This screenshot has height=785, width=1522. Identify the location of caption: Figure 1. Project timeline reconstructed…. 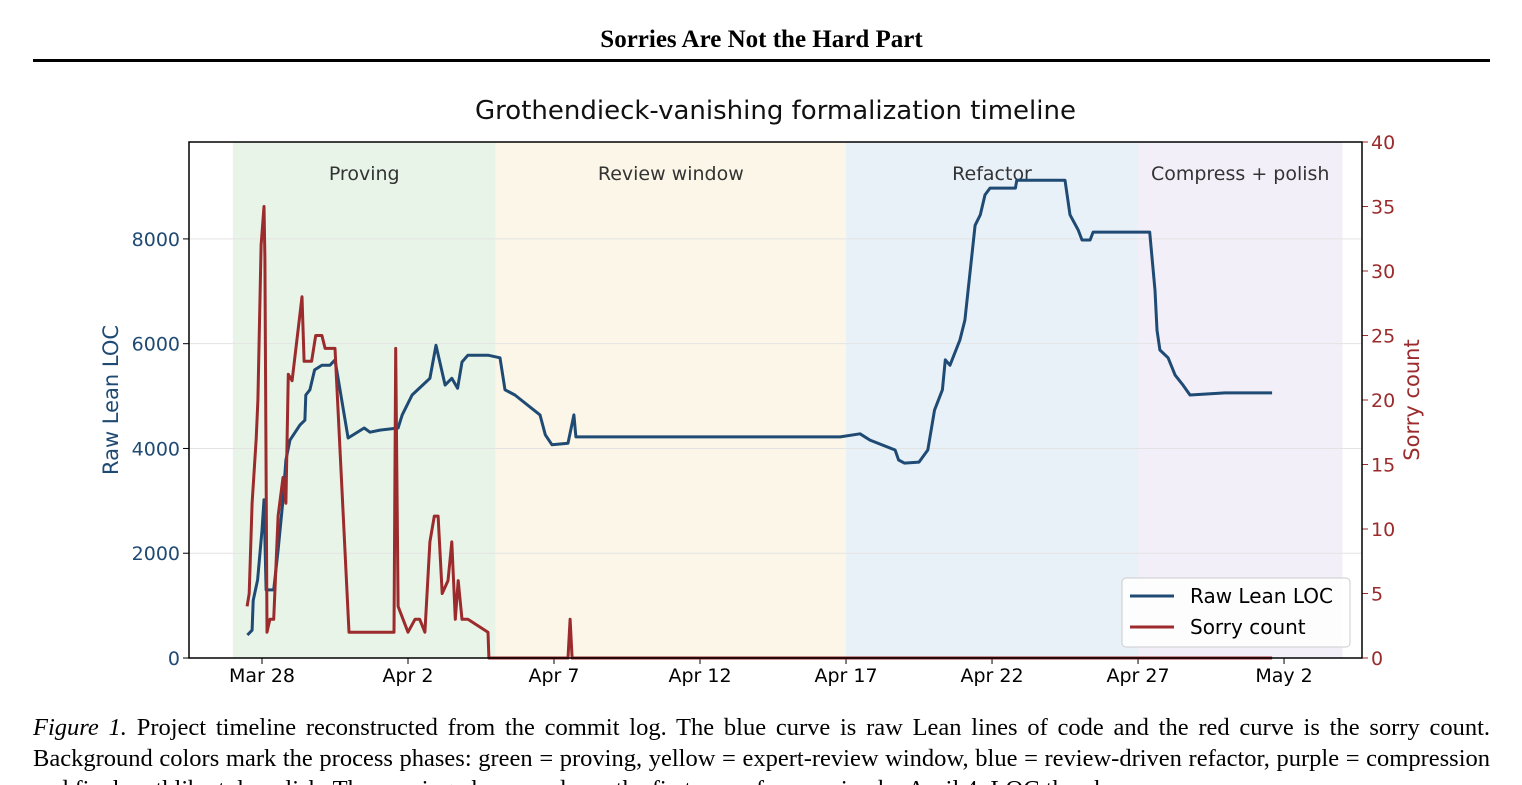
(761, 748).